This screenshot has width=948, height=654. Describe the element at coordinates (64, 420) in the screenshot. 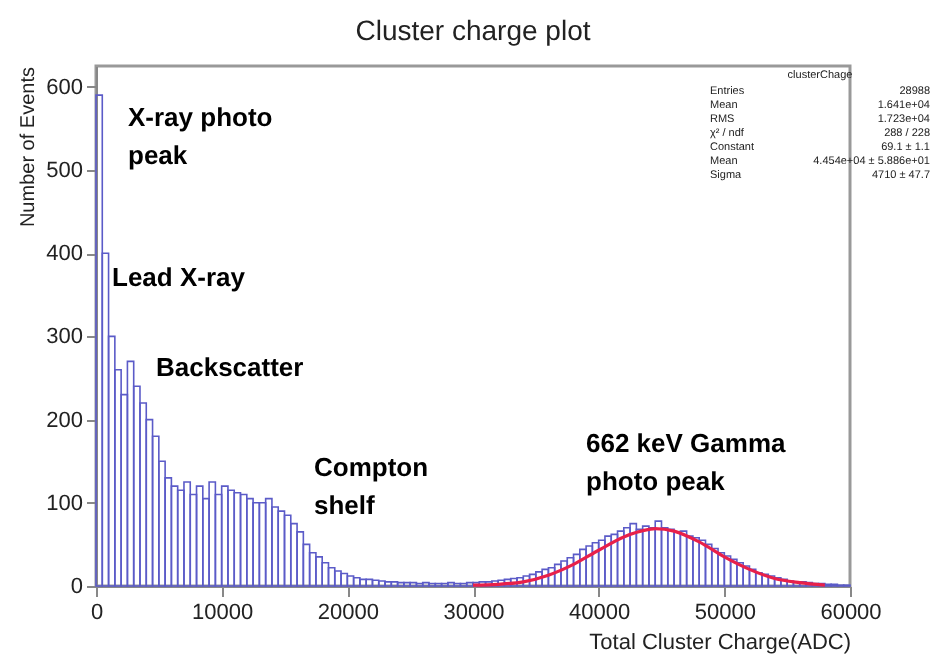

I see `y-tick-label: 200` at that location.